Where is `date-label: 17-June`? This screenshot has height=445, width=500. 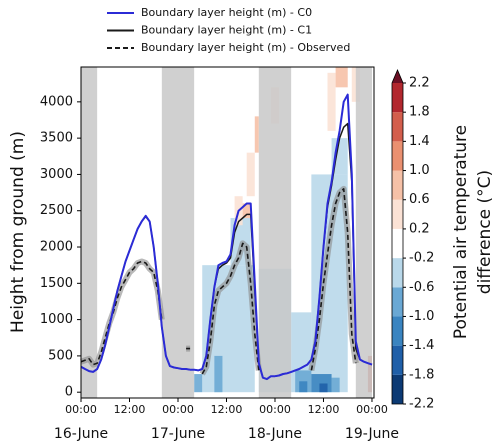 date-label: 17-June is located at coordinates (178, 434).